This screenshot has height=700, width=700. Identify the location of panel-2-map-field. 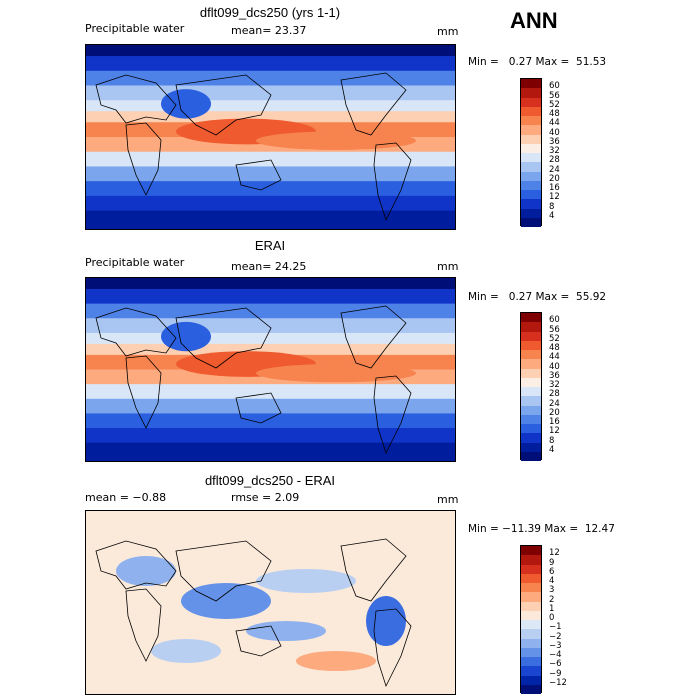
(270, 369).